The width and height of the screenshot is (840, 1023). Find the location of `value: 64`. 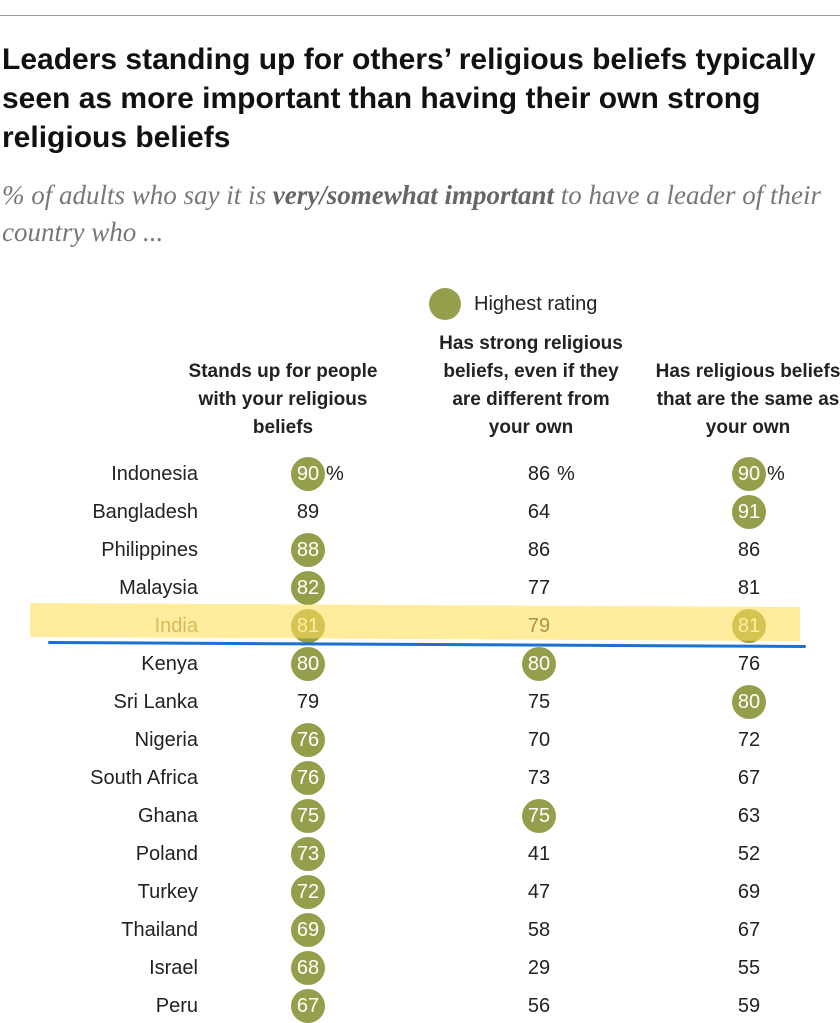

value: 64 is located at coordinates (539, 512).